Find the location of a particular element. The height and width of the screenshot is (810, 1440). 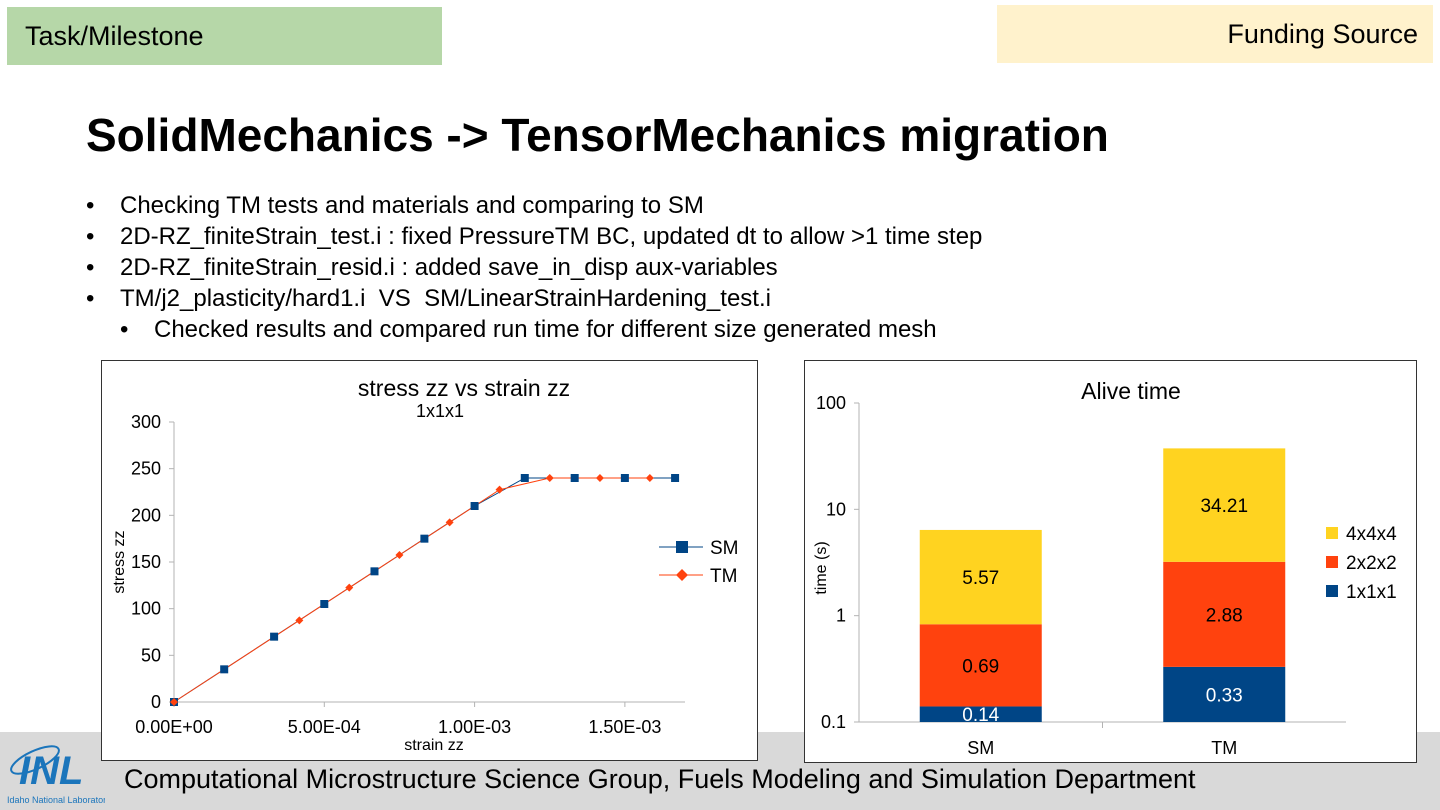

legend-marker-sm is located at coordinates (682, 547).